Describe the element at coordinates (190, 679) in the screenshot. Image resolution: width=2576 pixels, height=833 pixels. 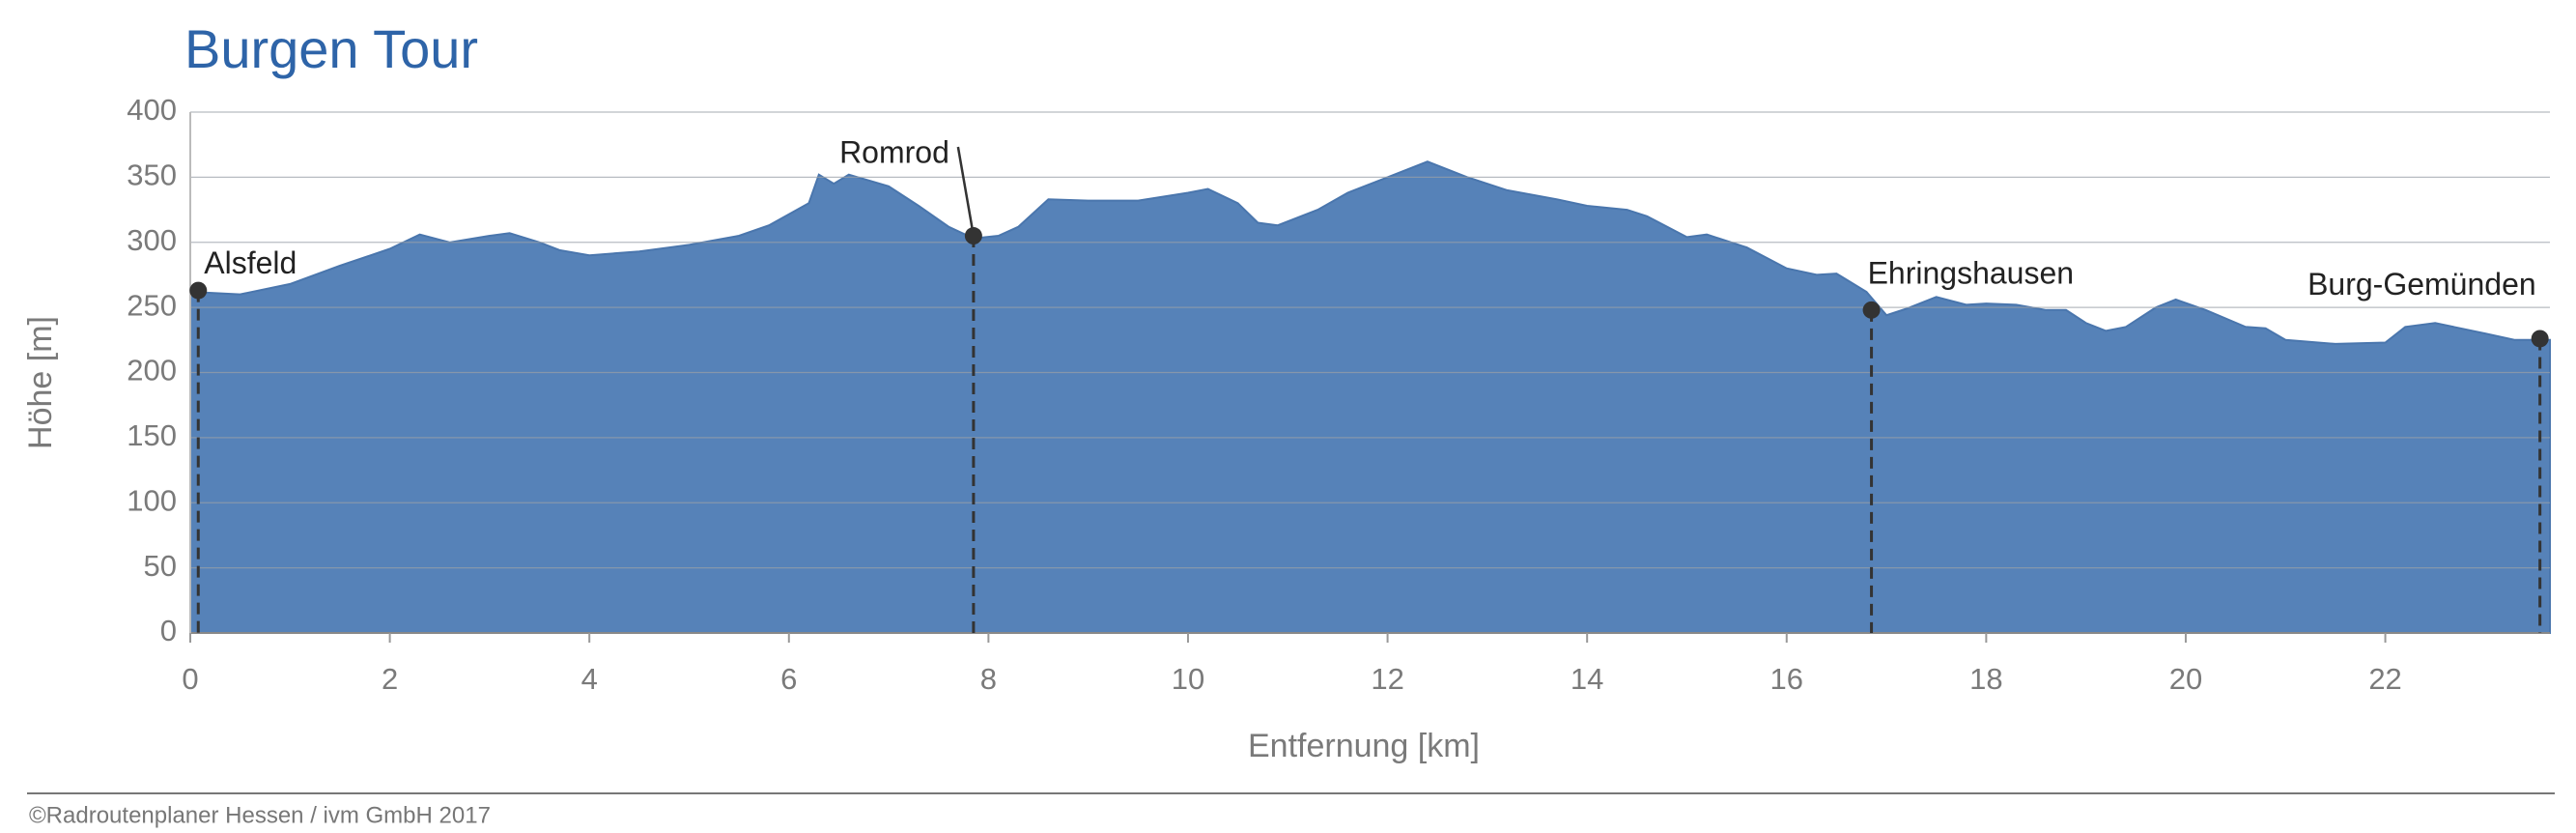
I see `x-tick-label: 0` at that location.